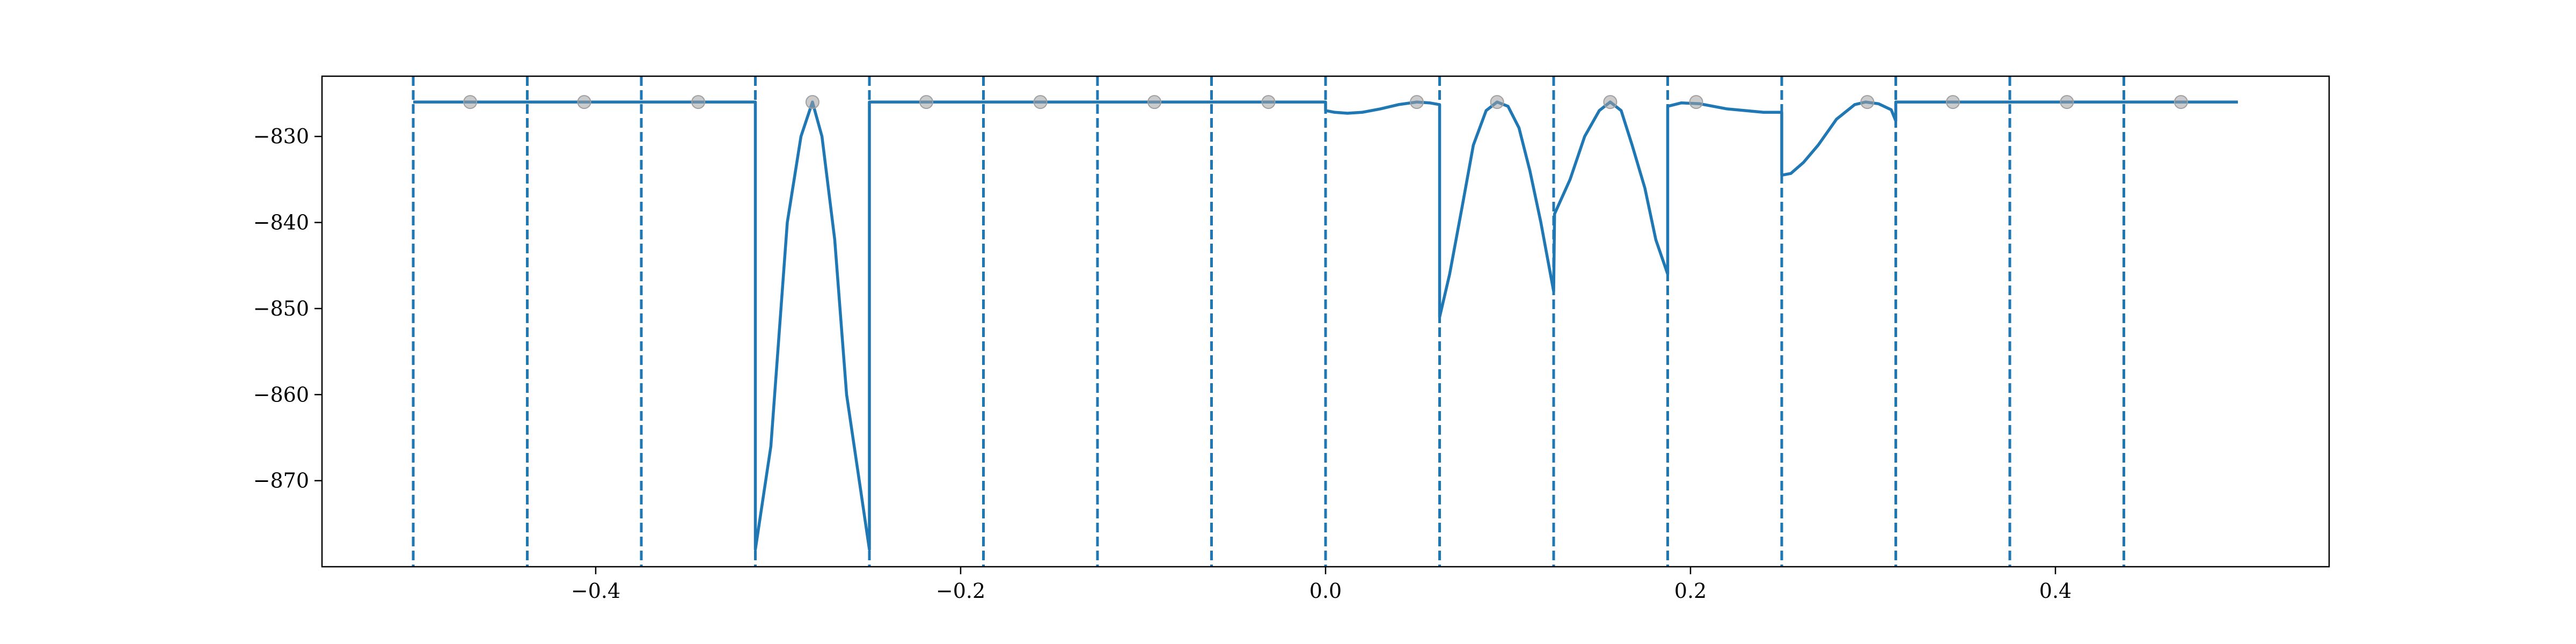 This screenshot has height=644, width=2576. I want to click on x-tick-label: −0.4, so click(595, 591).